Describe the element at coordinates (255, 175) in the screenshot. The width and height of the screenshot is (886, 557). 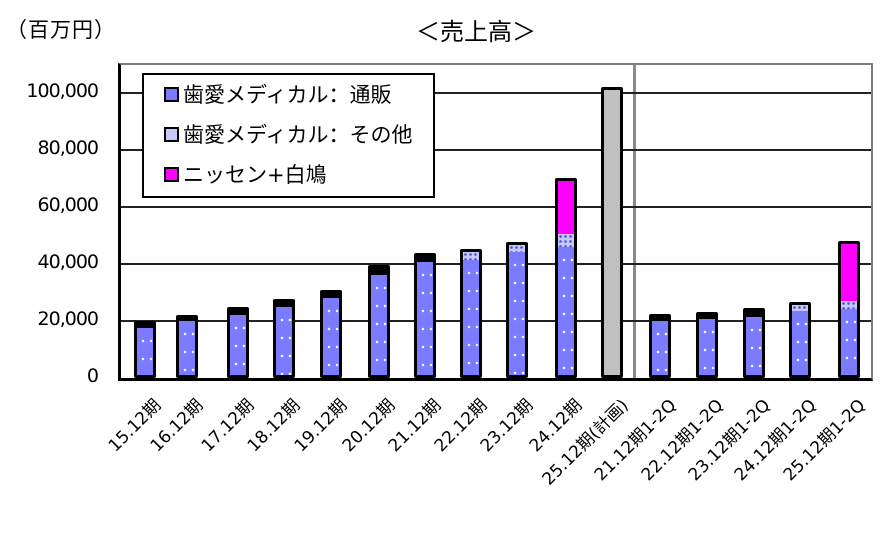
I see `legend-label: ニッセン+白鳩` at that location.